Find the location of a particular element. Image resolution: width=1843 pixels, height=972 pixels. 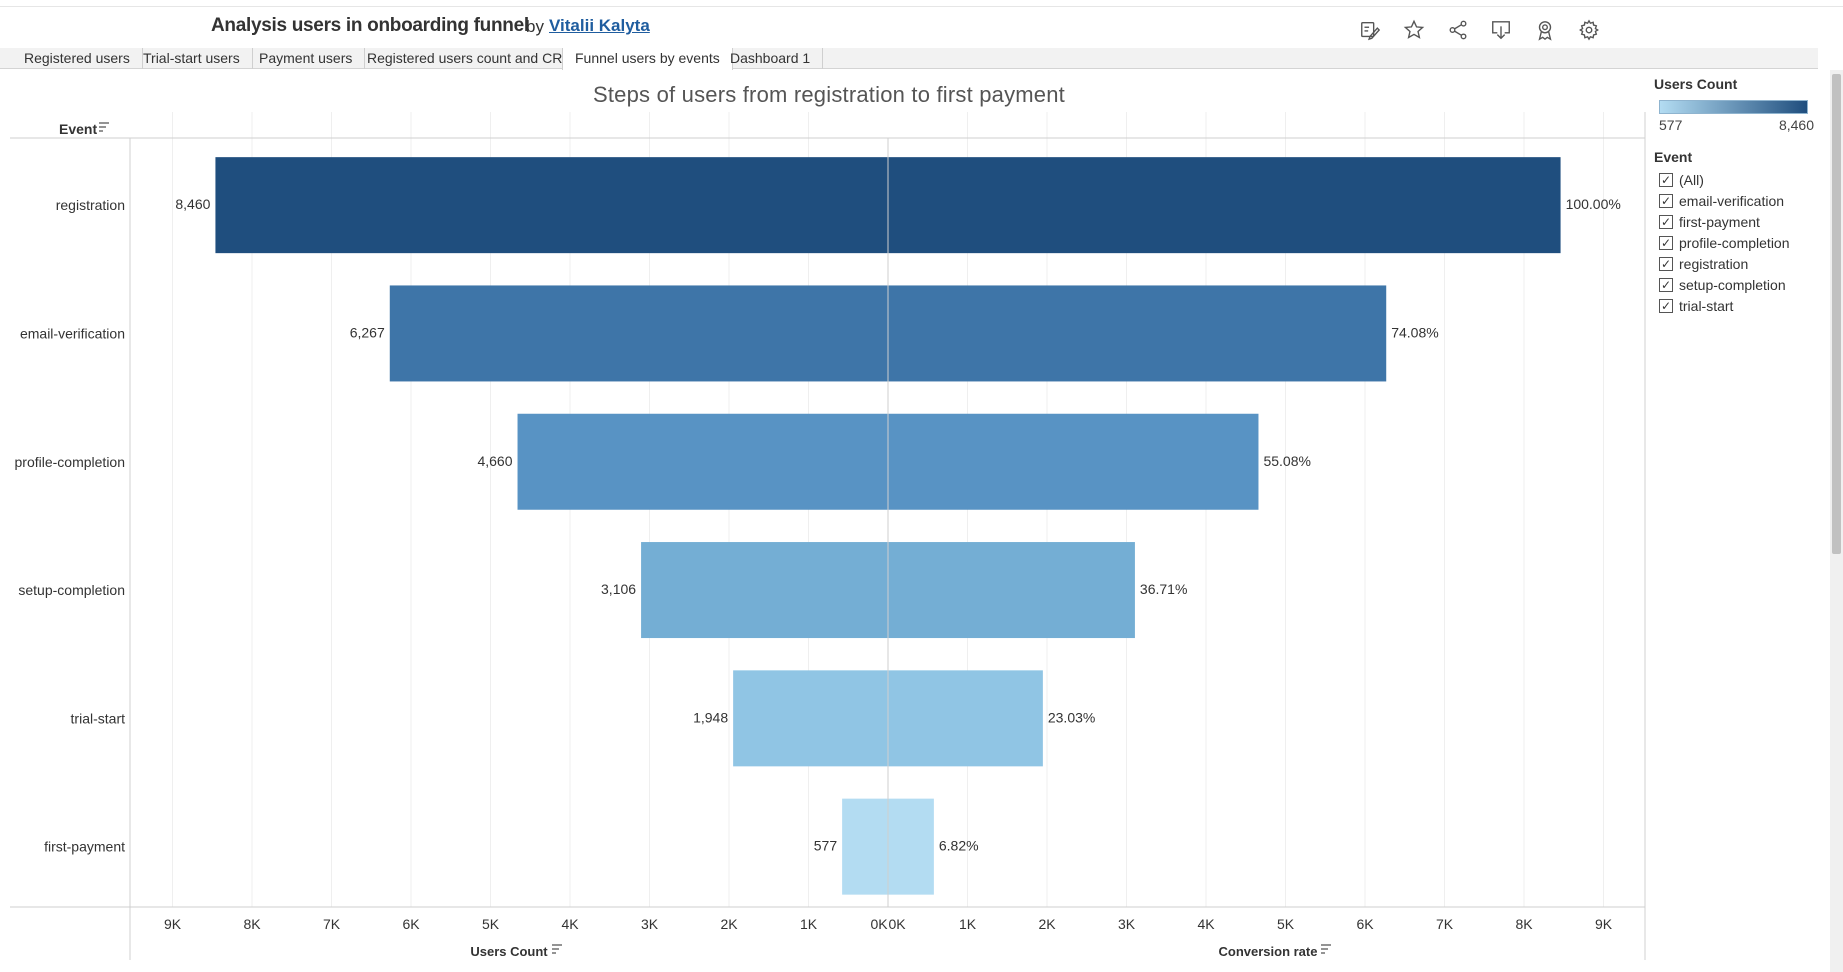

gradient-max-label: 8,460 is located at coordinates (1796, 125).